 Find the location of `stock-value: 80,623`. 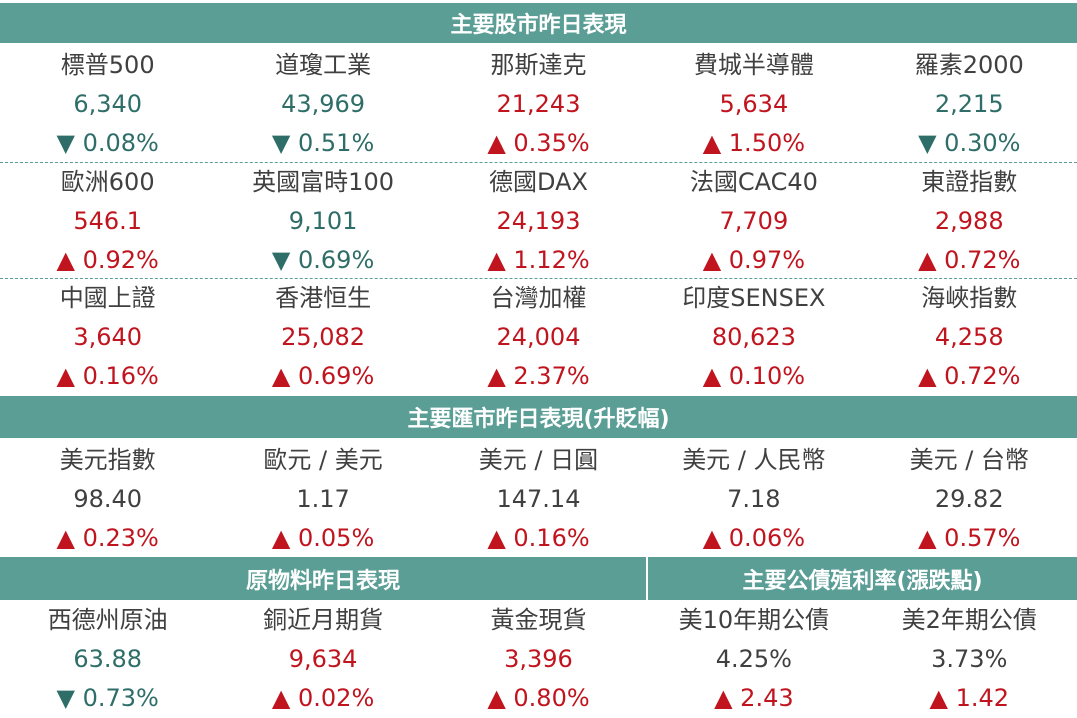

stock-value: 80,623 is located at coordinates (753, 337).